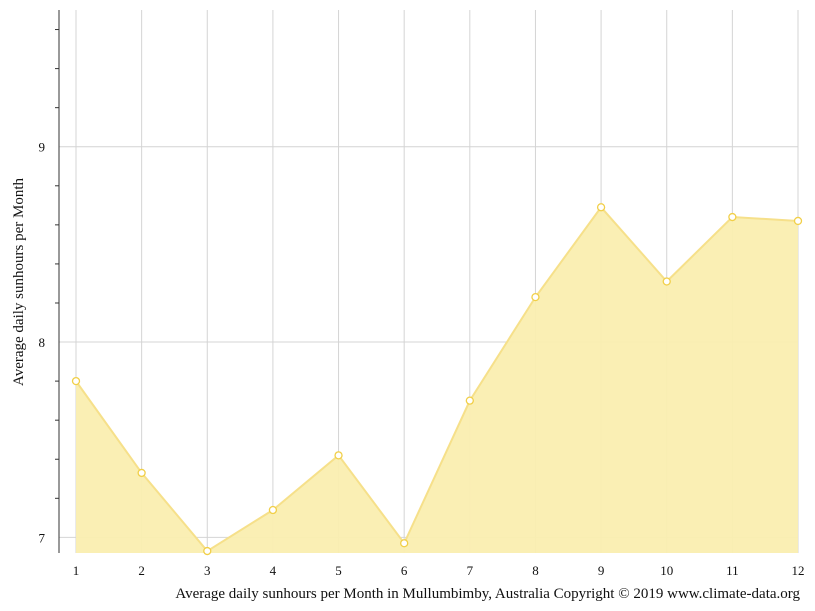 The image size is (815, 611). I want to click on x-tick-label: 7, so click(470, 570).